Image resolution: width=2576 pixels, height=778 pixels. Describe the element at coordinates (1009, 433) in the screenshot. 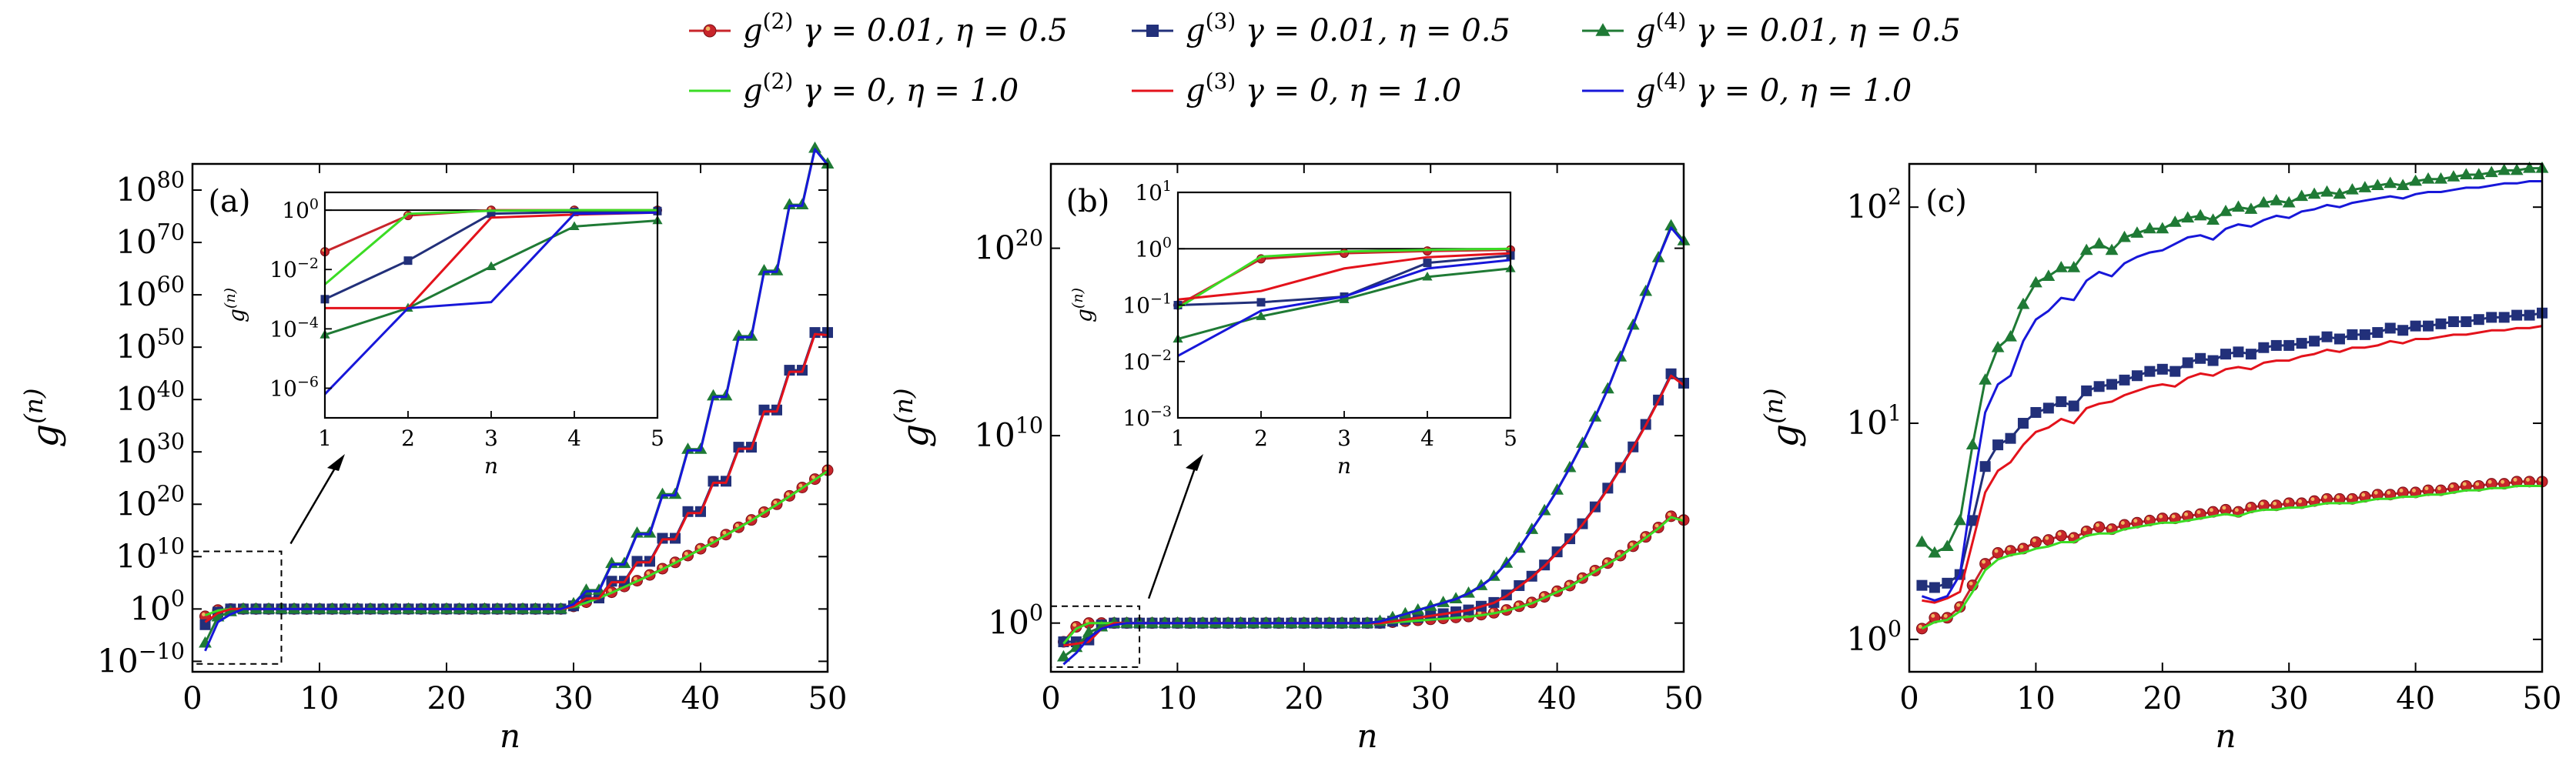

I see `y-tick-label: 1010` at that location.